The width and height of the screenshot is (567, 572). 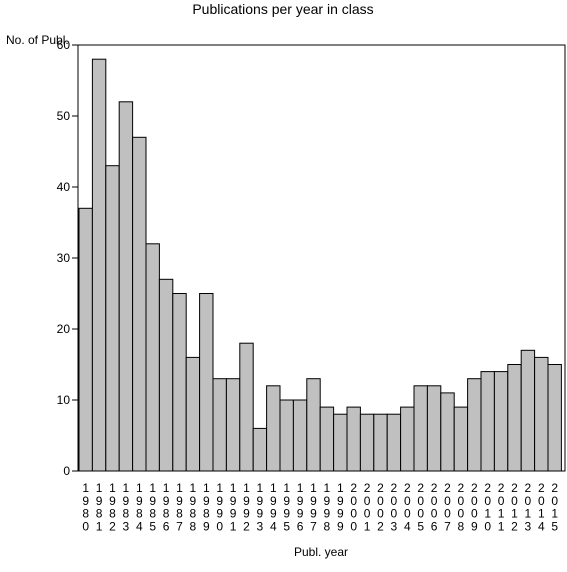 What do you see at coordinates (407, 439) in the screenshot?
I see `bar-2004` at bounding box center [407, 439].